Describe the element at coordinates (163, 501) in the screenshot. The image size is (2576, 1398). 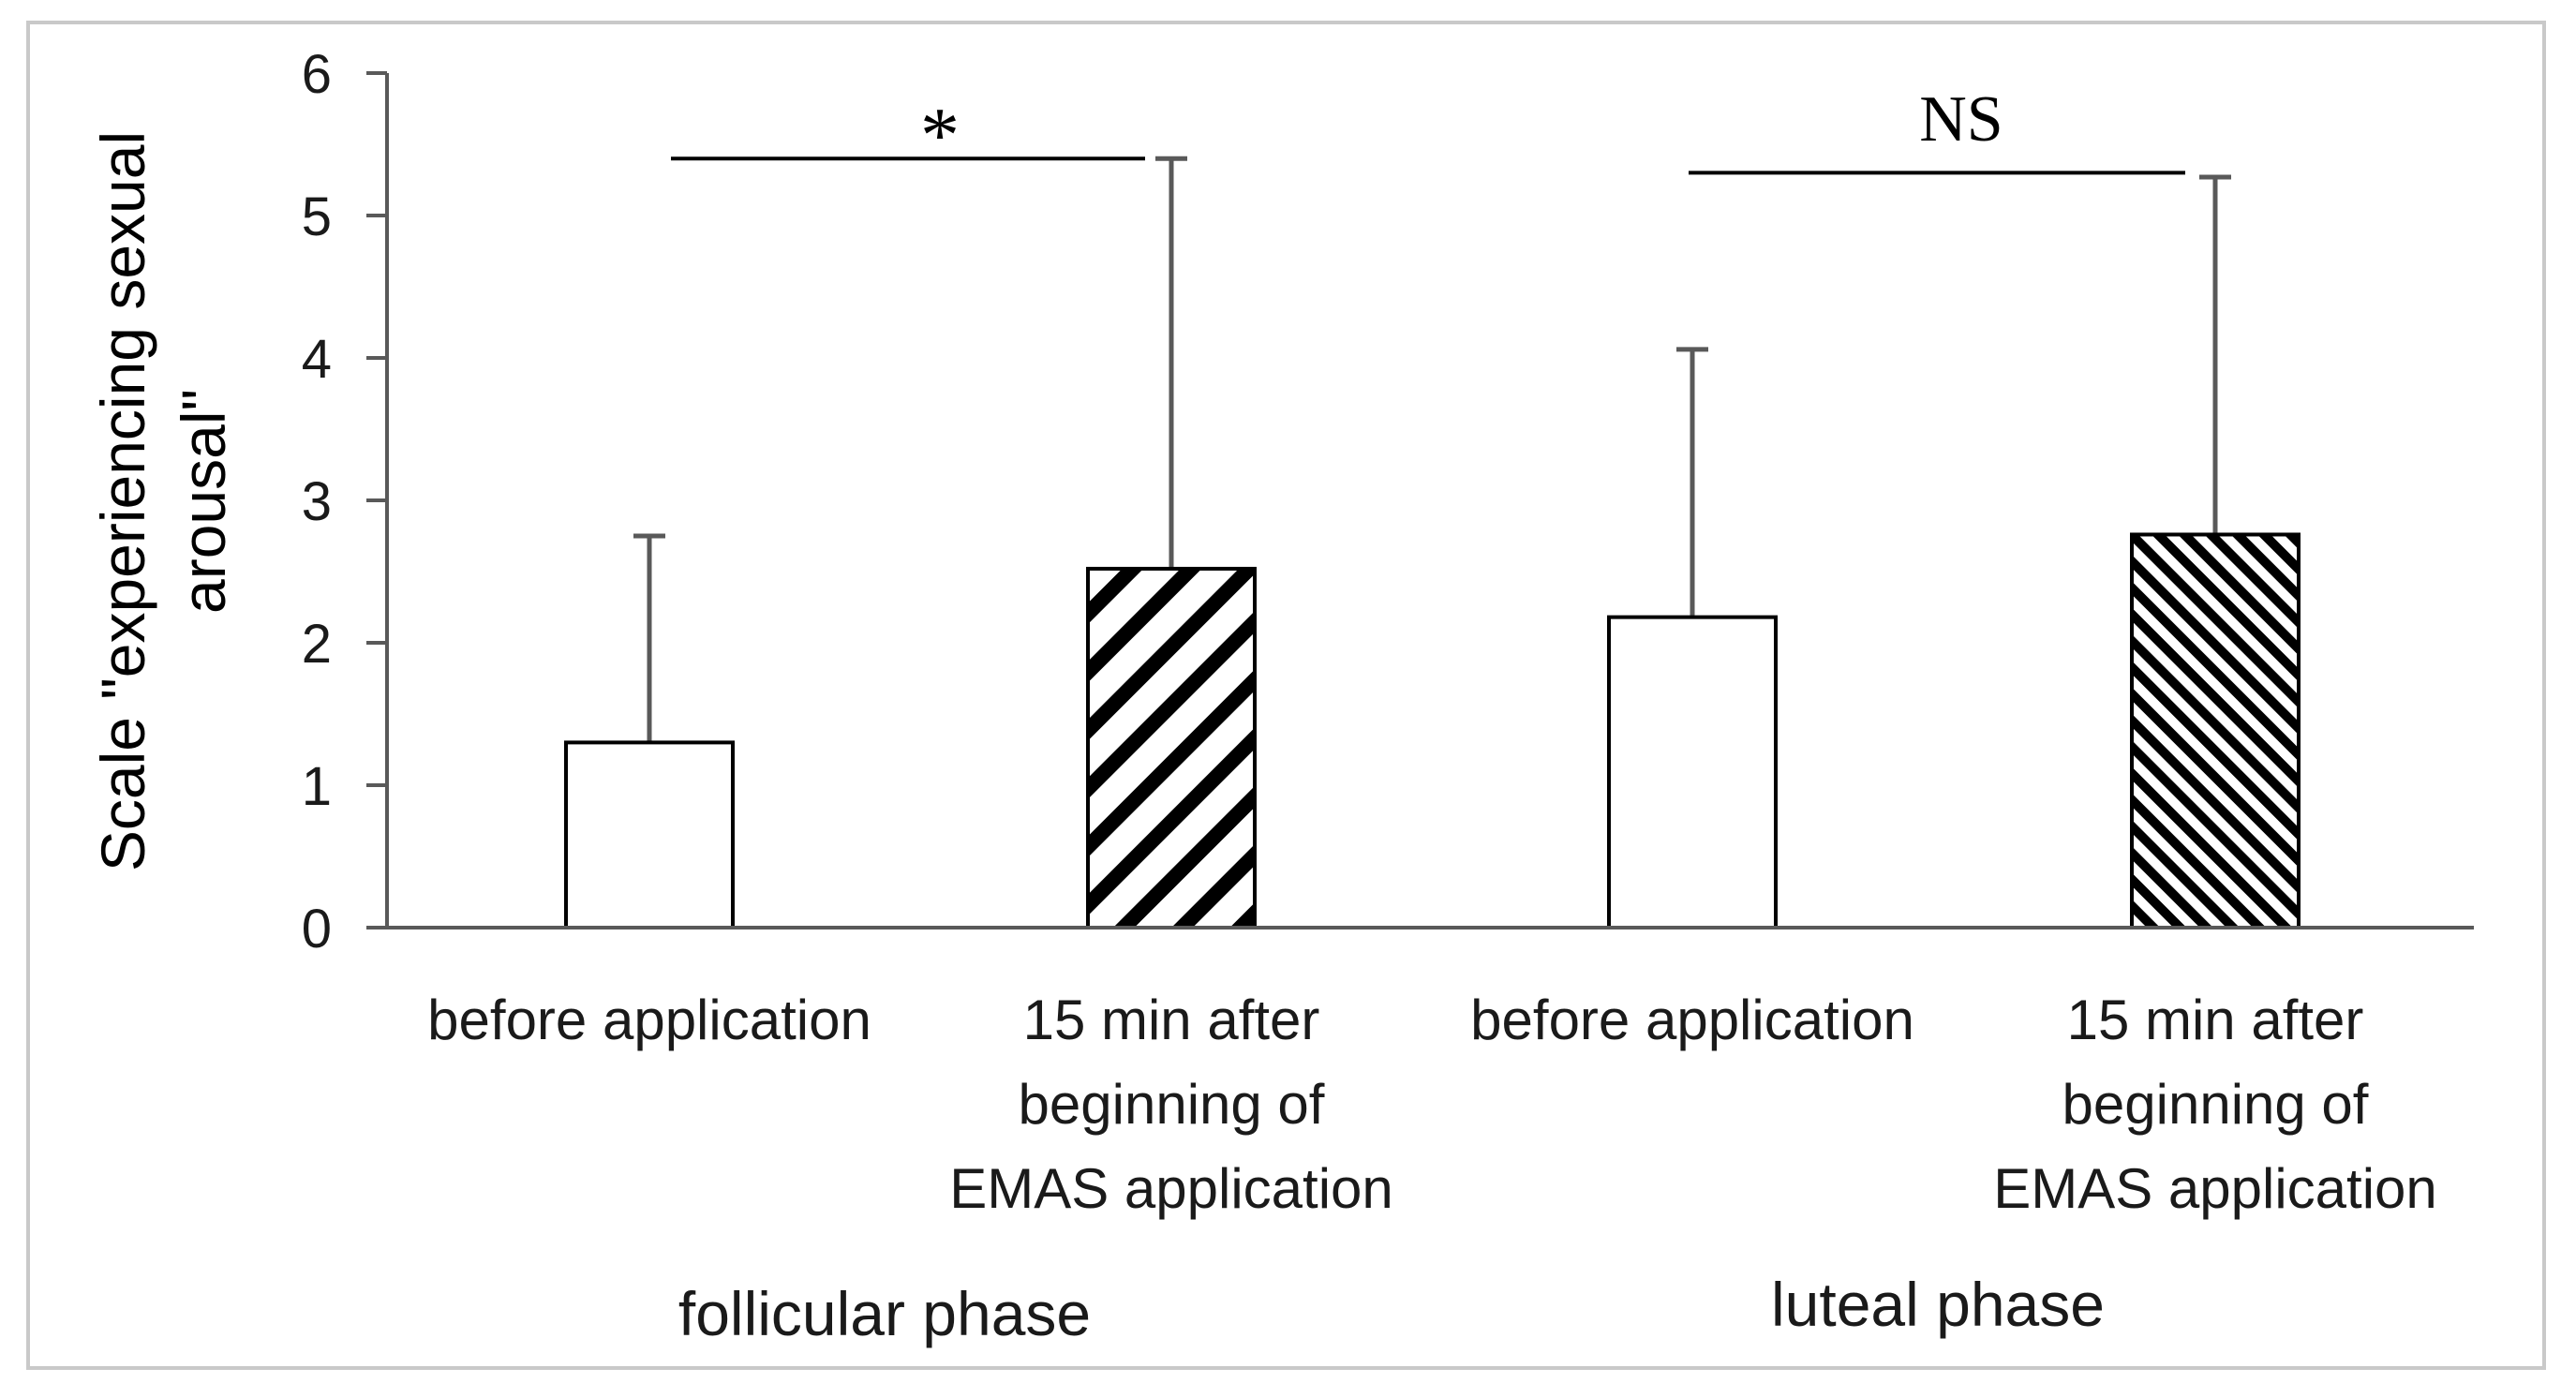
I see `y-axis-label: Scale "experiencing sexual arousal"` at that location.